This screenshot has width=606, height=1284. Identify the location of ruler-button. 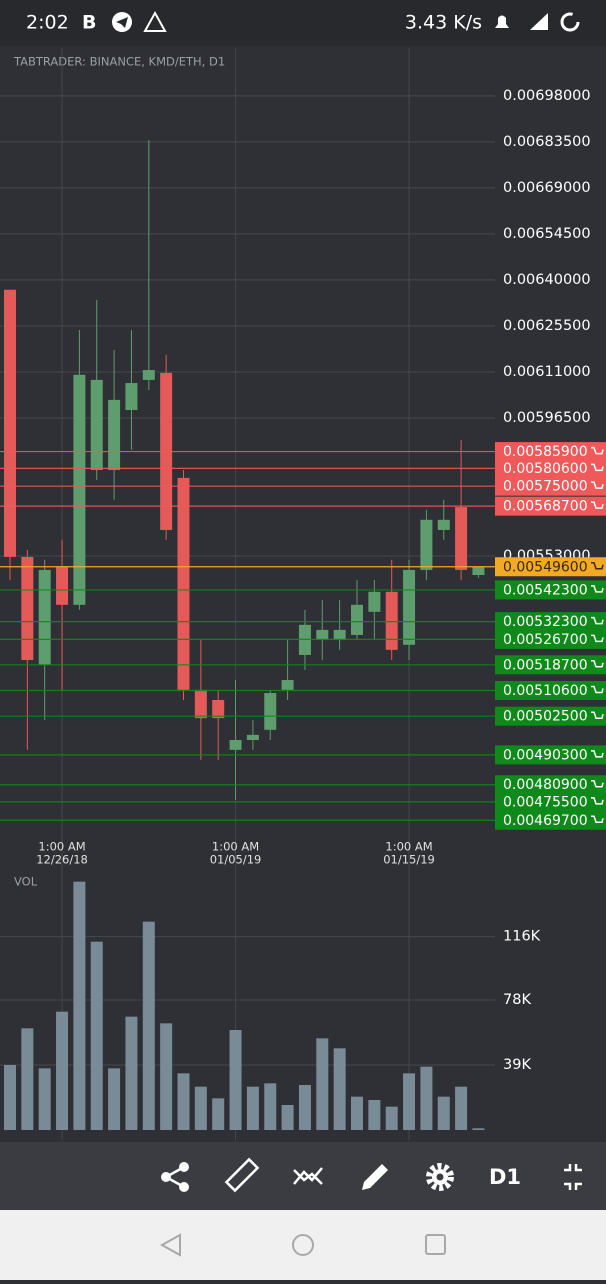
(242, 1175).